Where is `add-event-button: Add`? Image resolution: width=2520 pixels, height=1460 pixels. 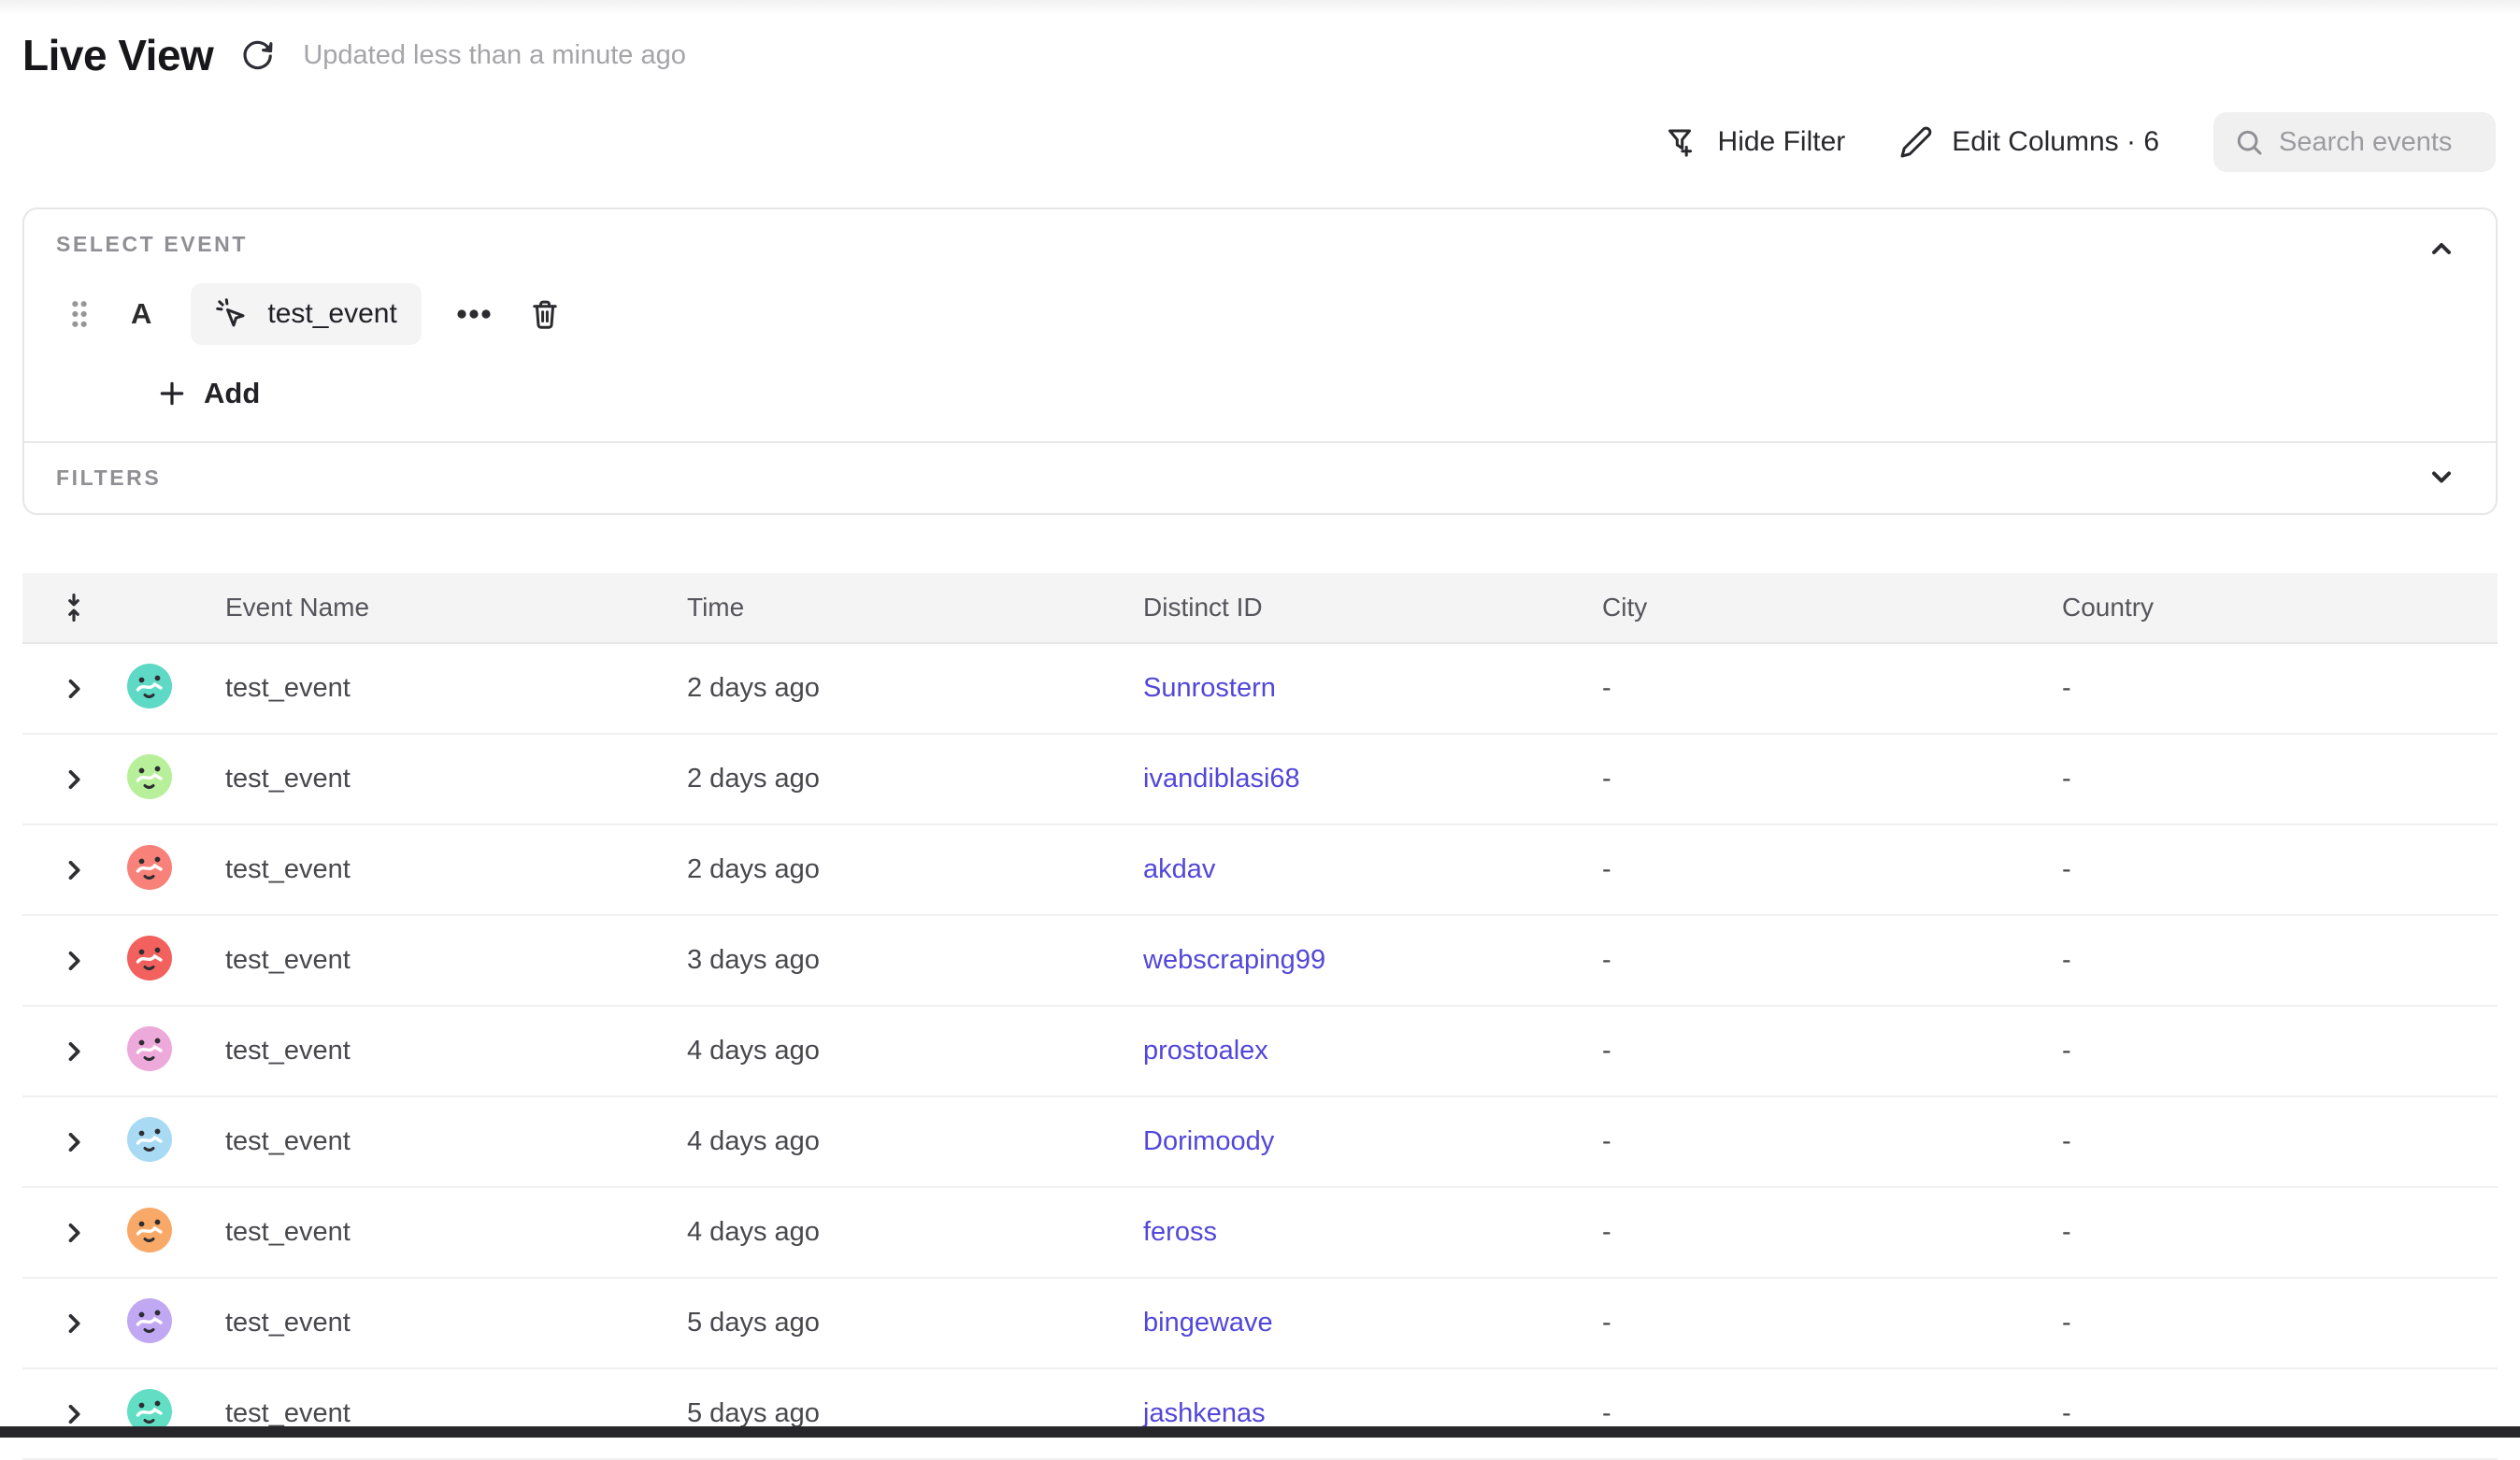
add-event-button: Add is located at coordinates (208, 393).